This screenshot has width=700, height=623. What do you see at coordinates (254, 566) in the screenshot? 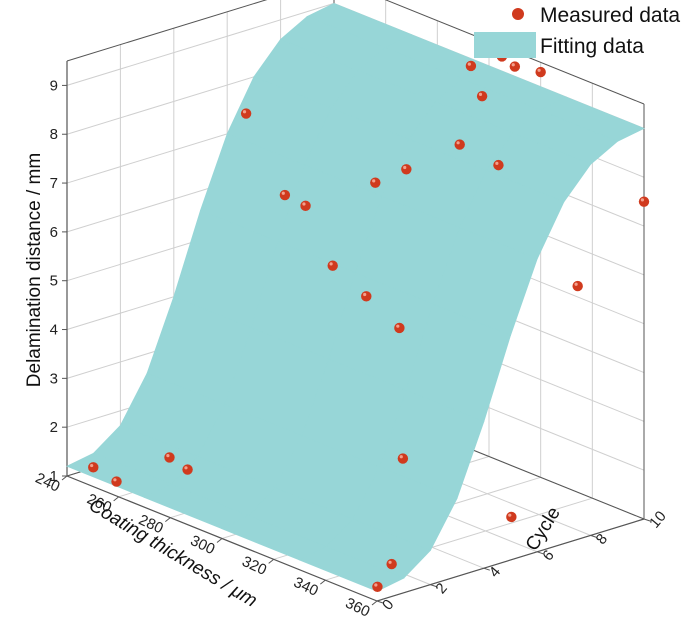
I see `x-tick-label: 320` at bounding box center [254, 566].